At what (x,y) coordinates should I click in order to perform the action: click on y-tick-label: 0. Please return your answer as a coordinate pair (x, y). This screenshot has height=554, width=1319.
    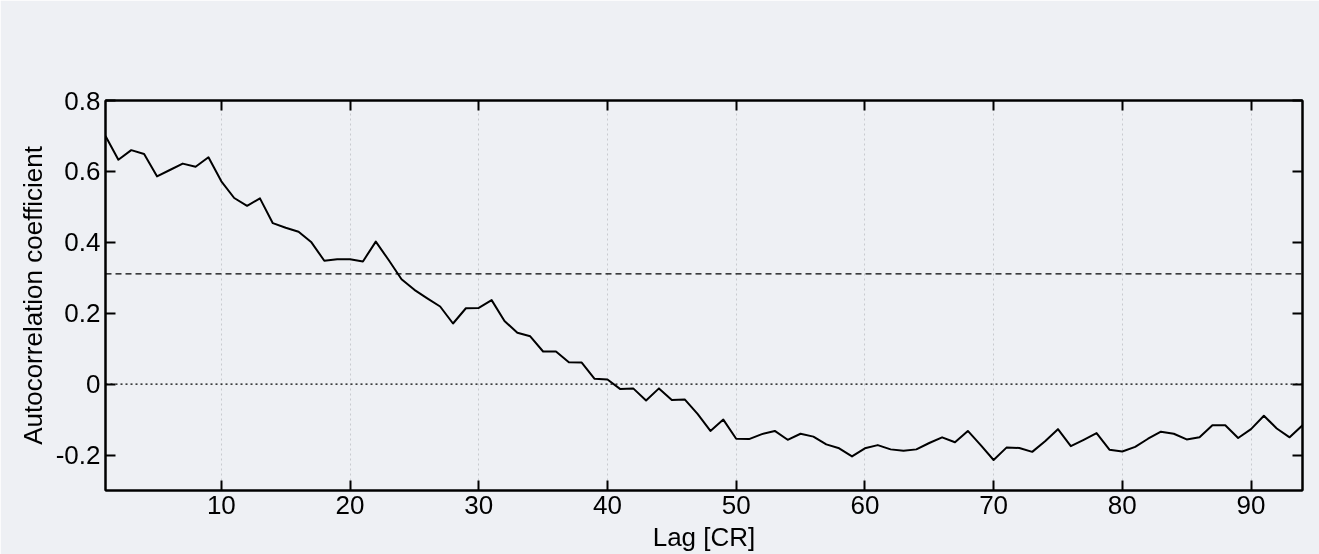
    Looking at the image, I should click on (93, 384).